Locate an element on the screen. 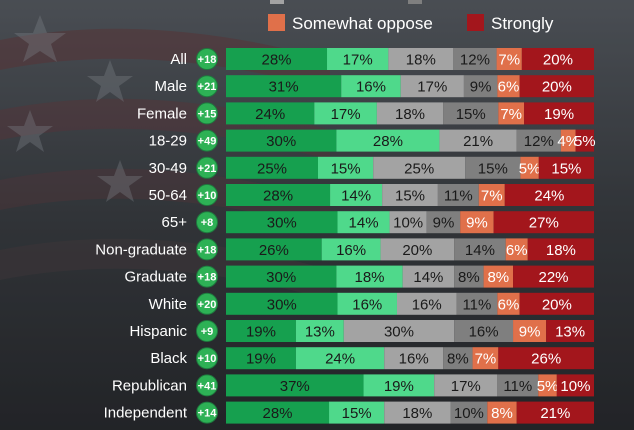 This screenshot has width=634, height=430. category-label: Graduate is located at coordinates (155, 277).